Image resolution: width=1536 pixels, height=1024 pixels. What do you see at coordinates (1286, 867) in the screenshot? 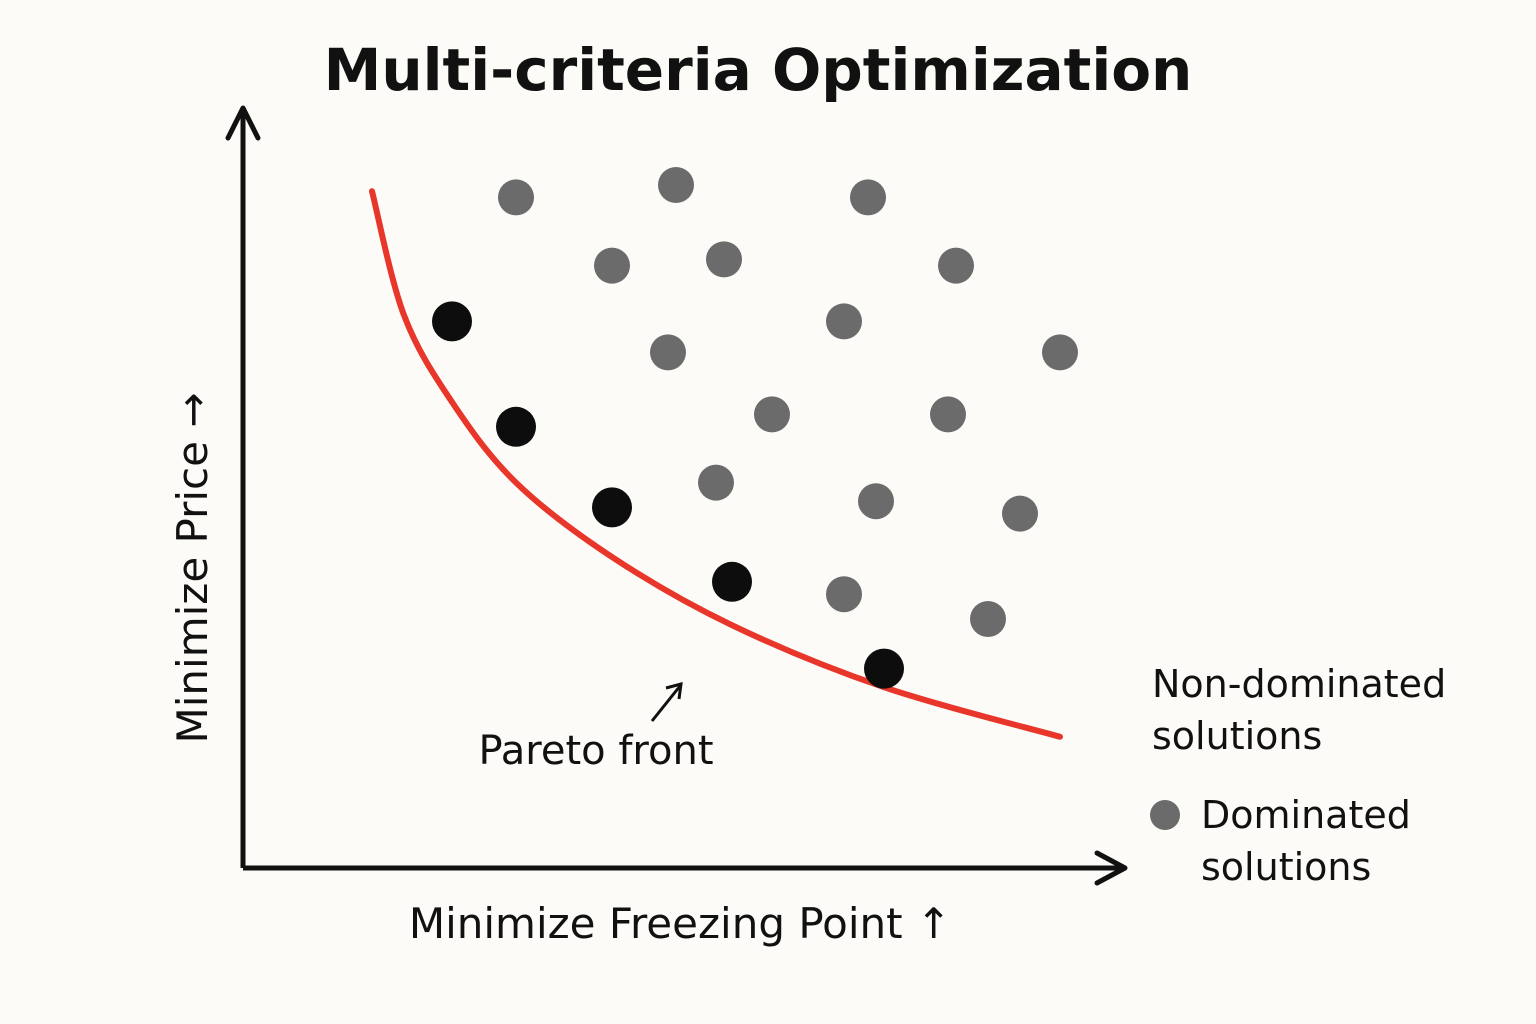
I see `legend-label-dominated-line2: solutions` at bounding box center [1286, 867].